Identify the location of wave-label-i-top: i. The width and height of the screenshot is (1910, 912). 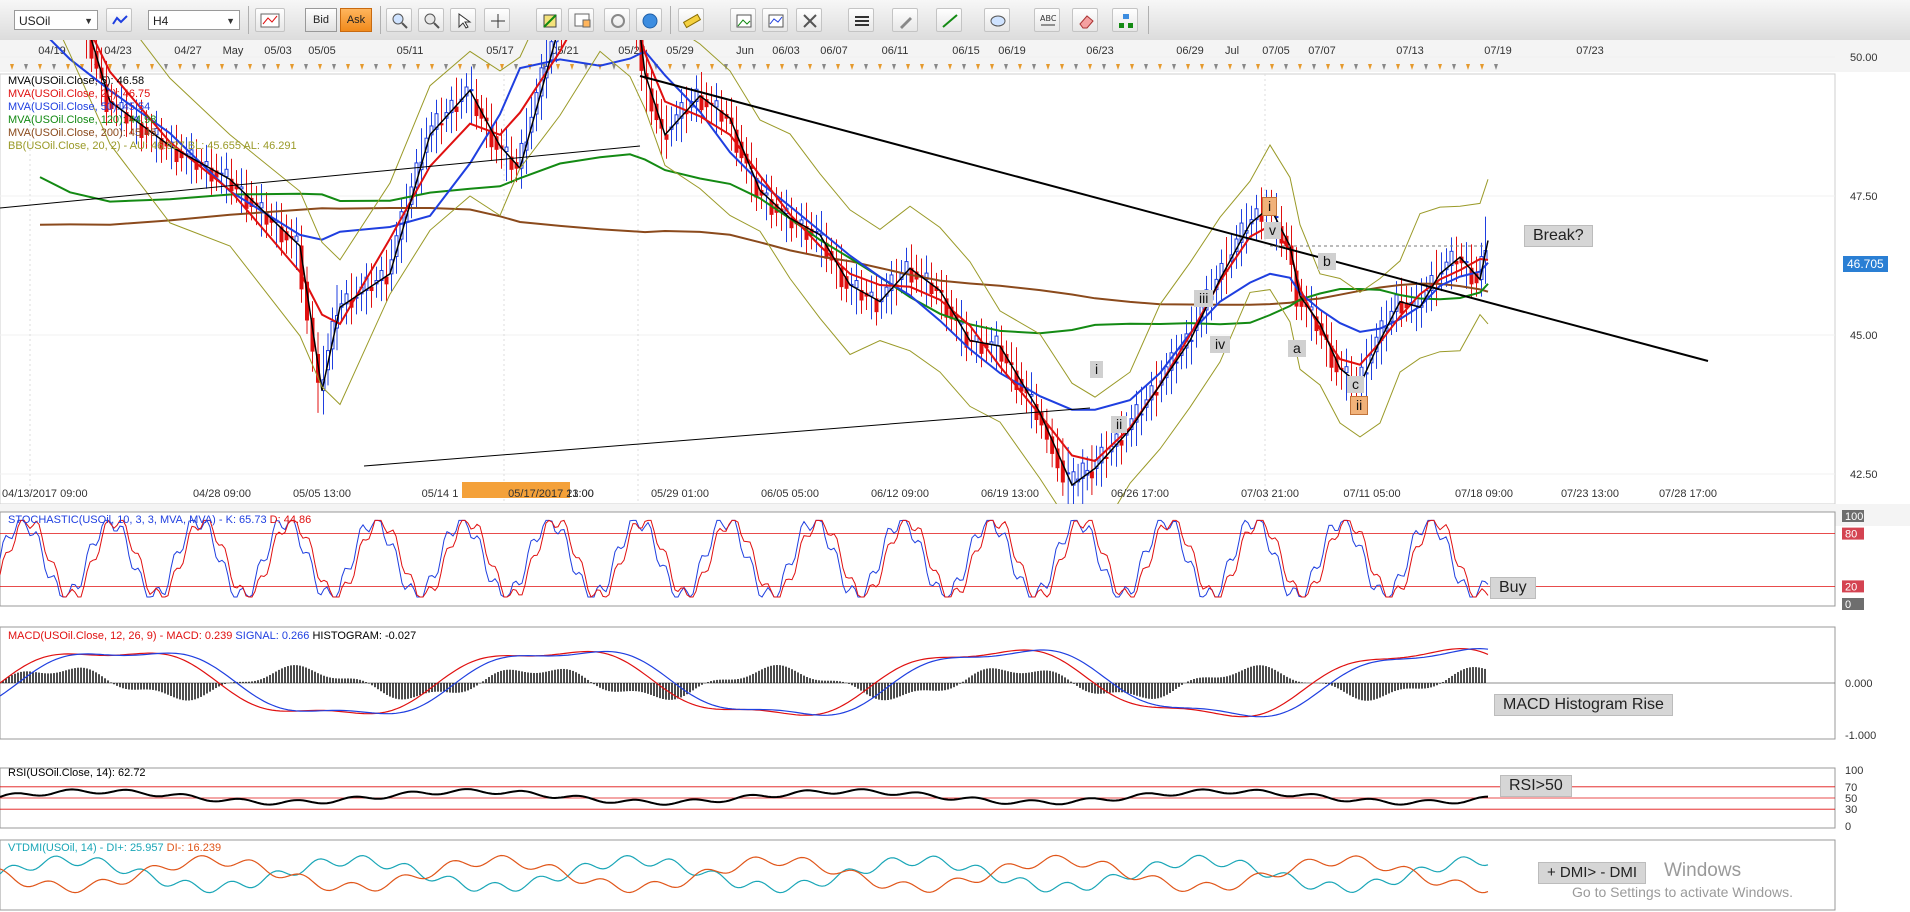
(1270, 206).